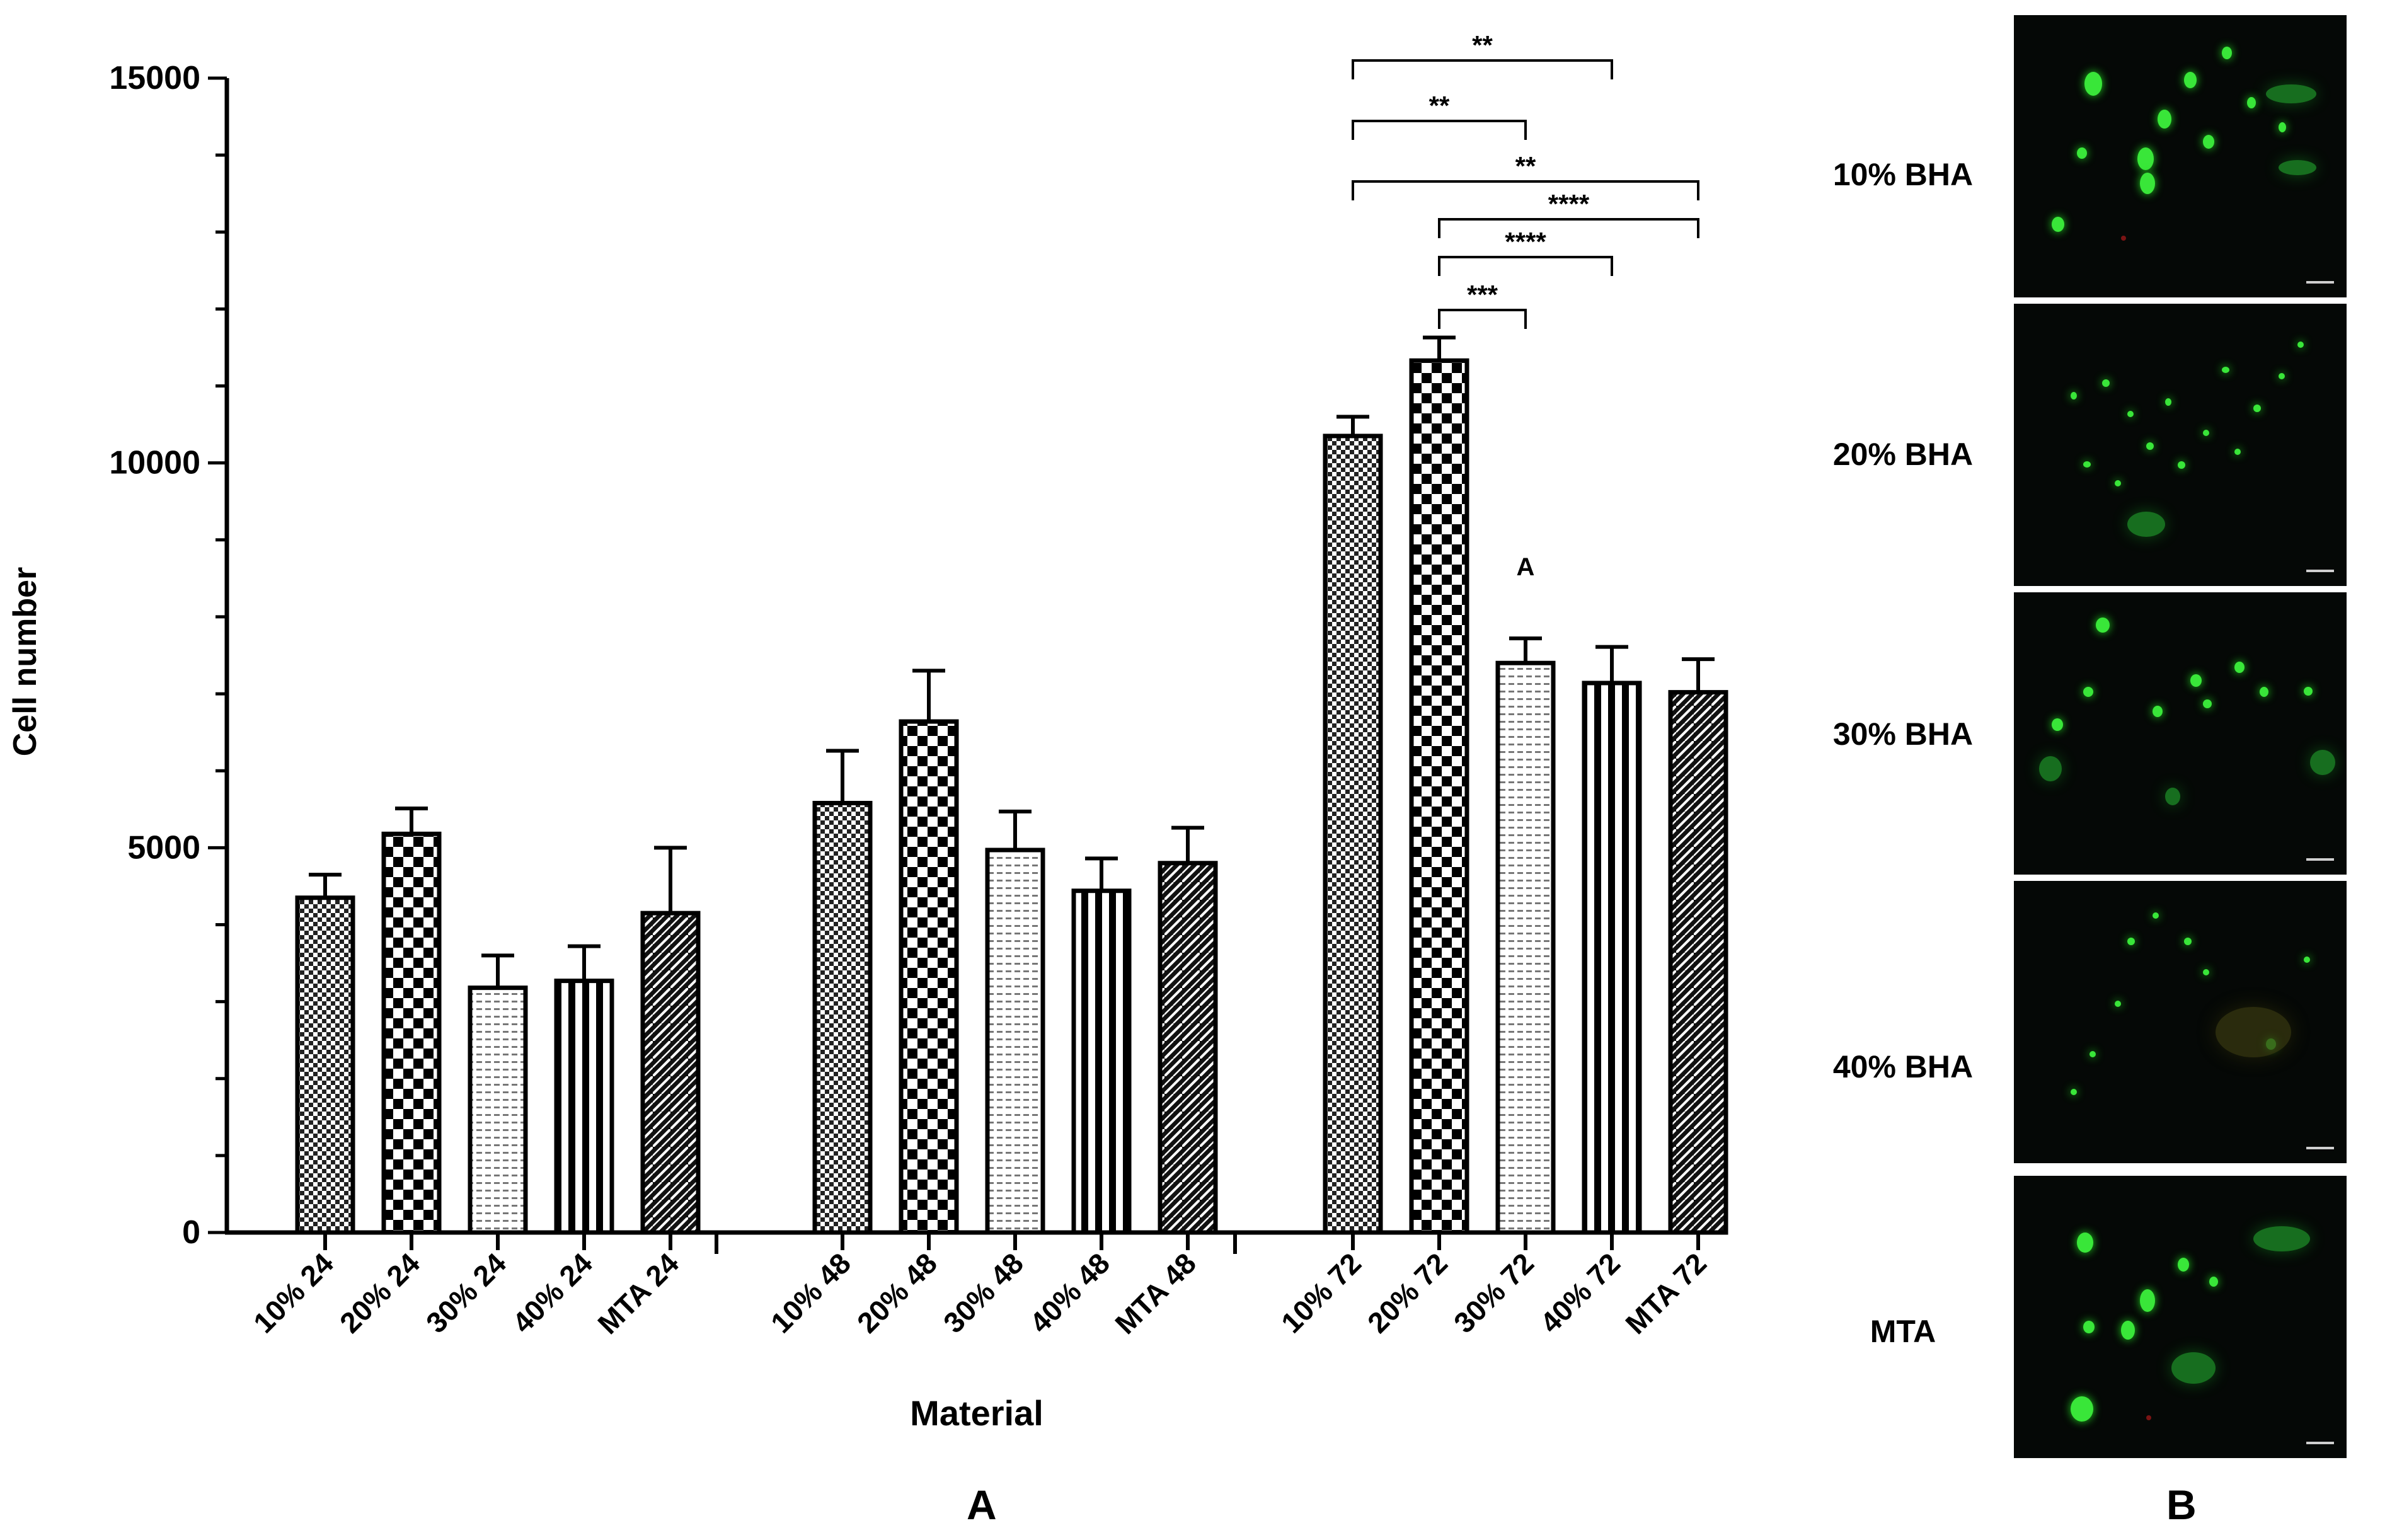 The width and height of the screenshot is (2397, 1540). Describe the element at coordinates (379, 1292) in the screenshot. I see `x-tick-label: 20% 24` at that location.